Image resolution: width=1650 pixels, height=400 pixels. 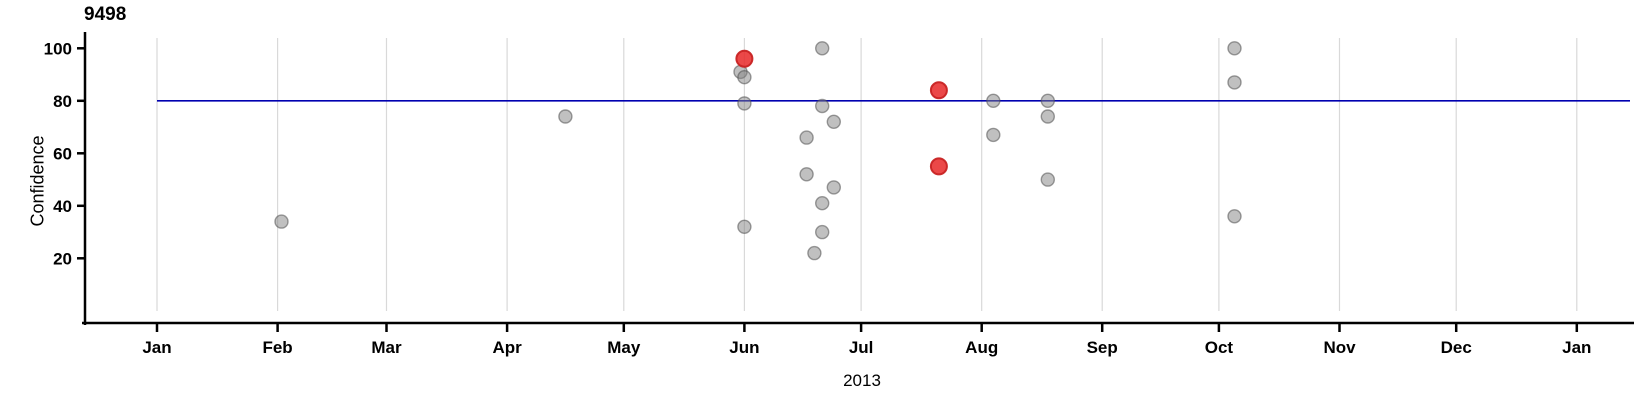 I want to click on x-tick-label: Nov, so click(x=1339, y=347).